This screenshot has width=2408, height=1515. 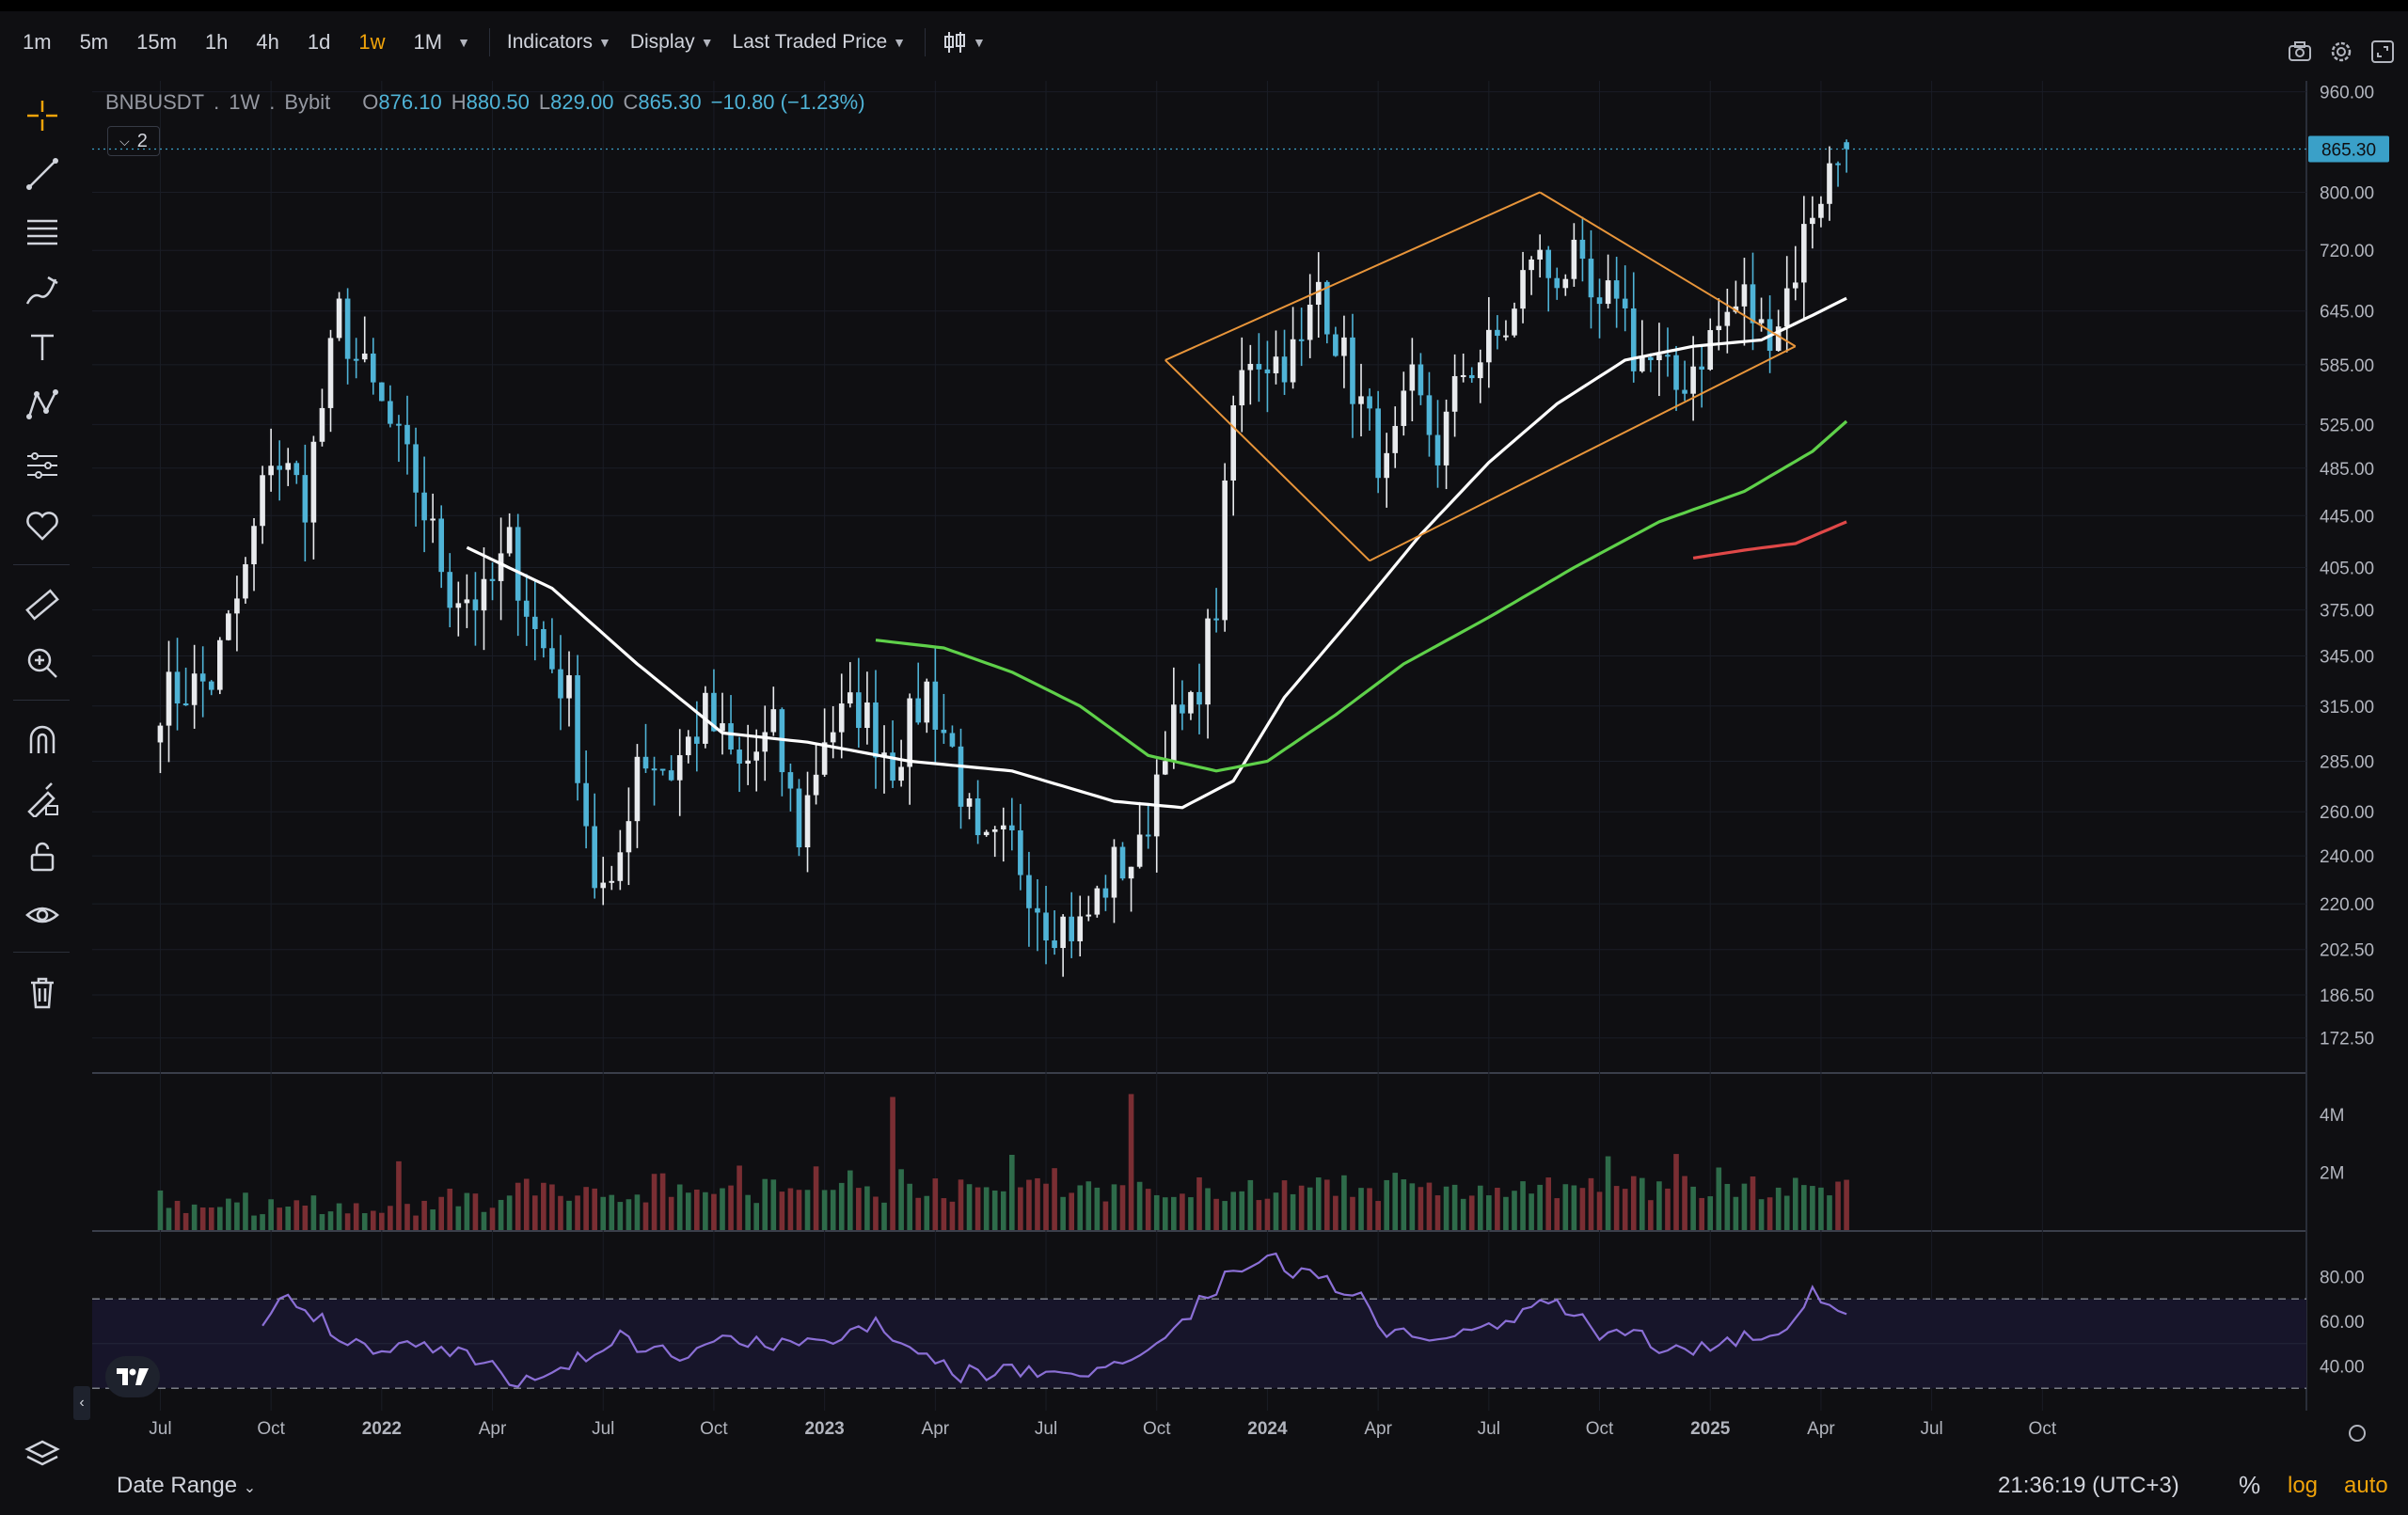 I want to click on legend-collapse-button: ⌵ 2, so click(x=134, y=141).